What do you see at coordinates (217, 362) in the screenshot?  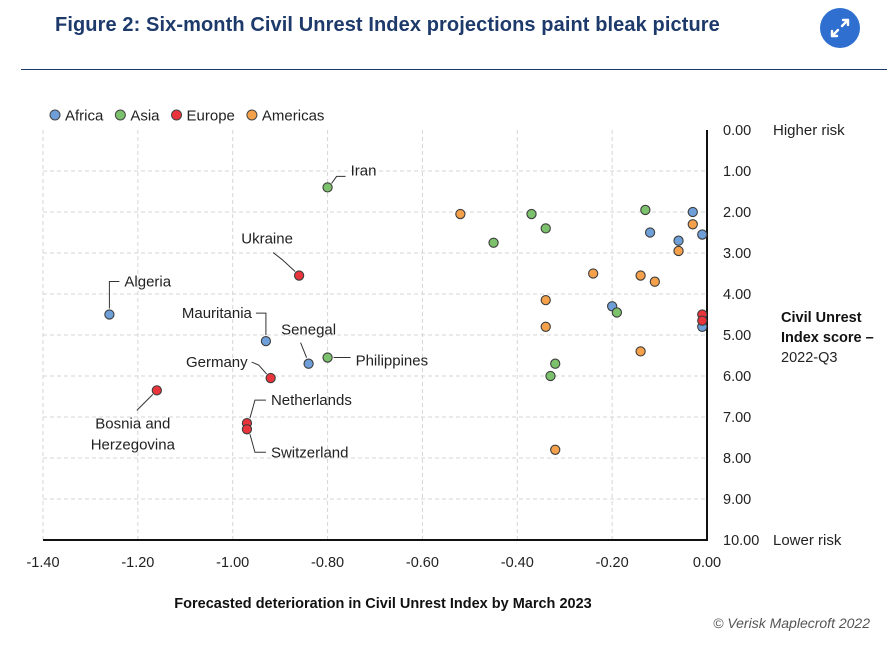 I see `data-label-germany: Germany` at bounding box center [217, 362].